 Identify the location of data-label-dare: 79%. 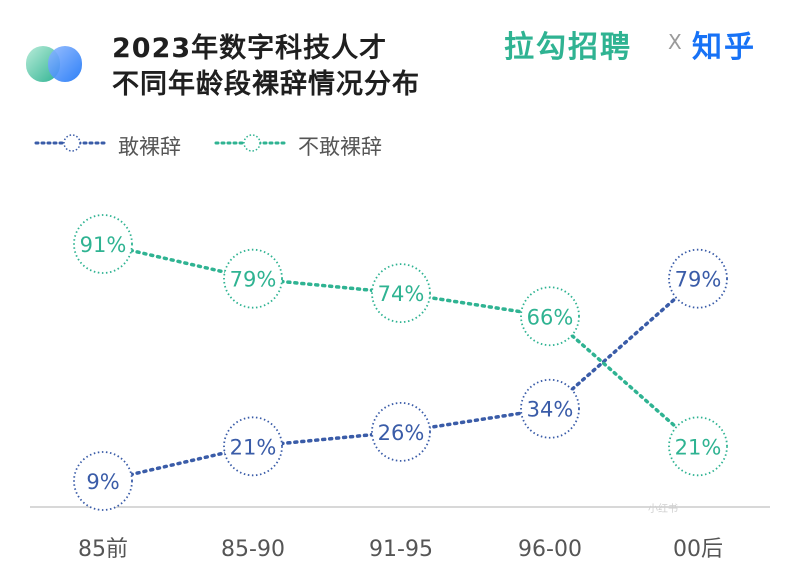
(698, 280).